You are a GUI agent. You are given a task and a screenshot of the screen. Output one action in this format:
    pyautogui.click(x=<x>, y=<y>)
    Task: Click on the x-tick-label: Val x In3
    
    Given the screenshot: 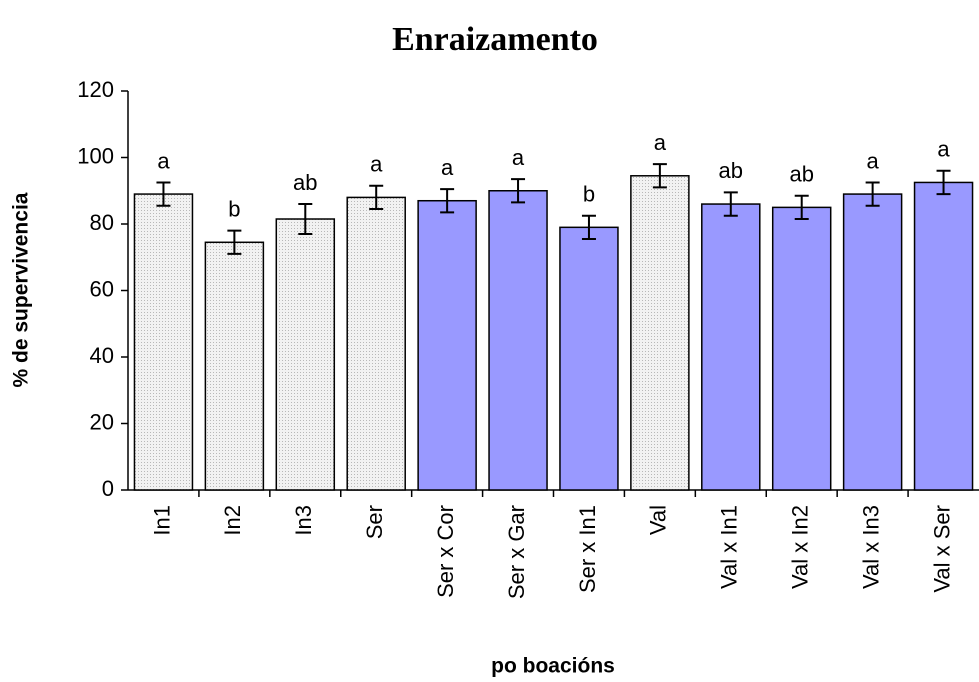 What is the action you would take?
    pyautogui.click(x=870, y=547)
    